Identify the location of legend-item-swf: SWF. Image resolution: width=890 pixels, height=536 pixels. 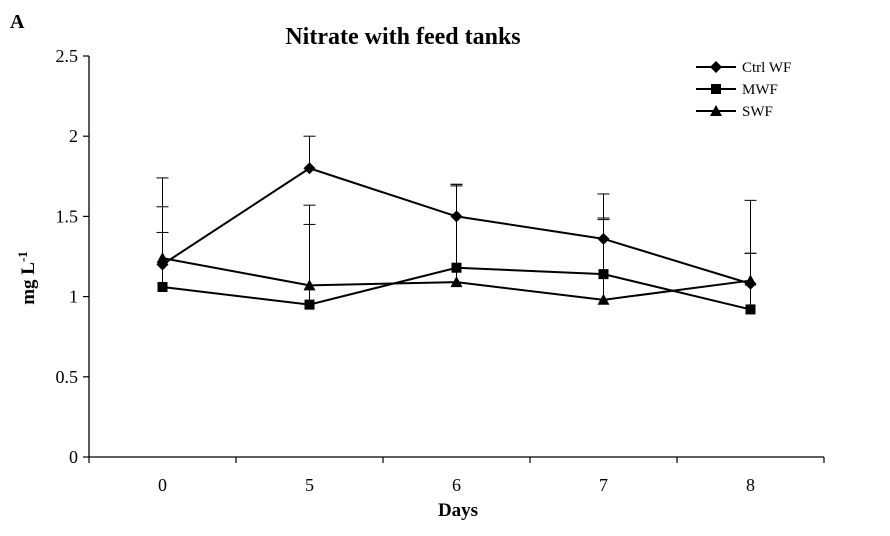
(734, 112).